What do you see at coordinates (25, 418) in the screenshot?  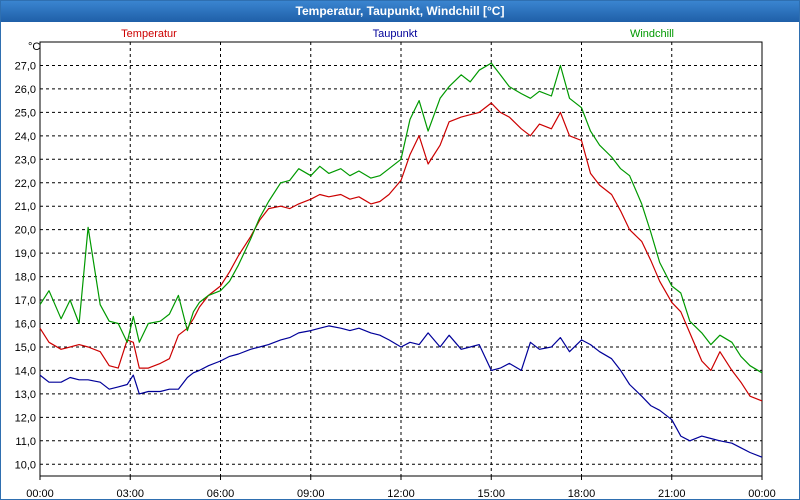 I see `y-tick-label: 12,0` at bounding box center [25, 418].